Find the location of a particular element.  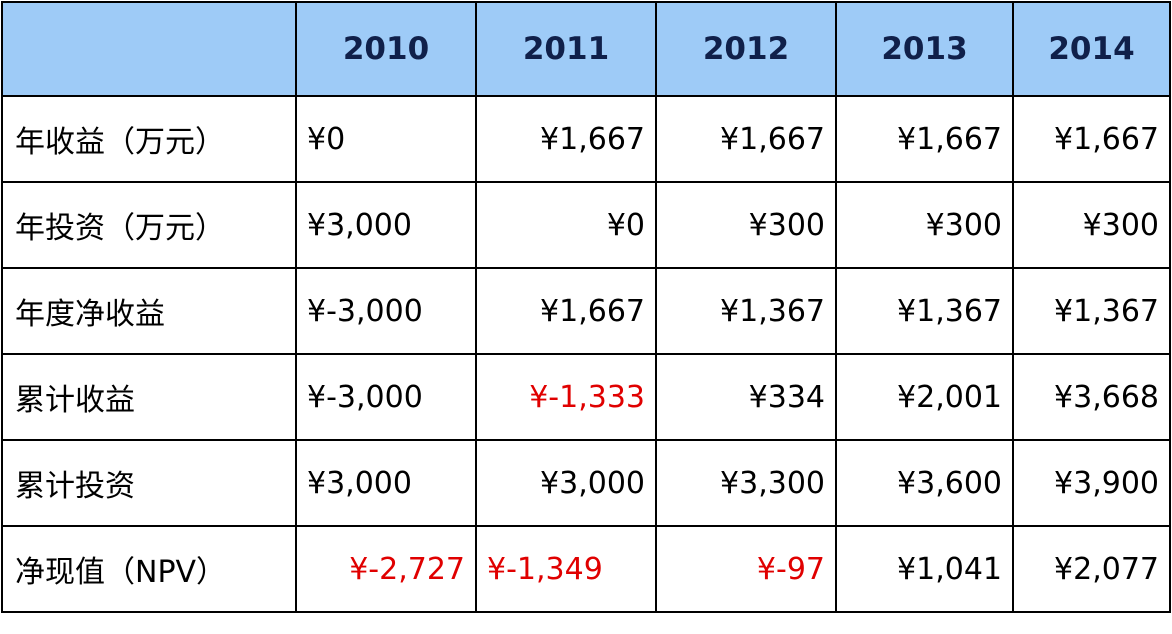

value-cell: ¥2,001 is located at coordinates (924, 397).